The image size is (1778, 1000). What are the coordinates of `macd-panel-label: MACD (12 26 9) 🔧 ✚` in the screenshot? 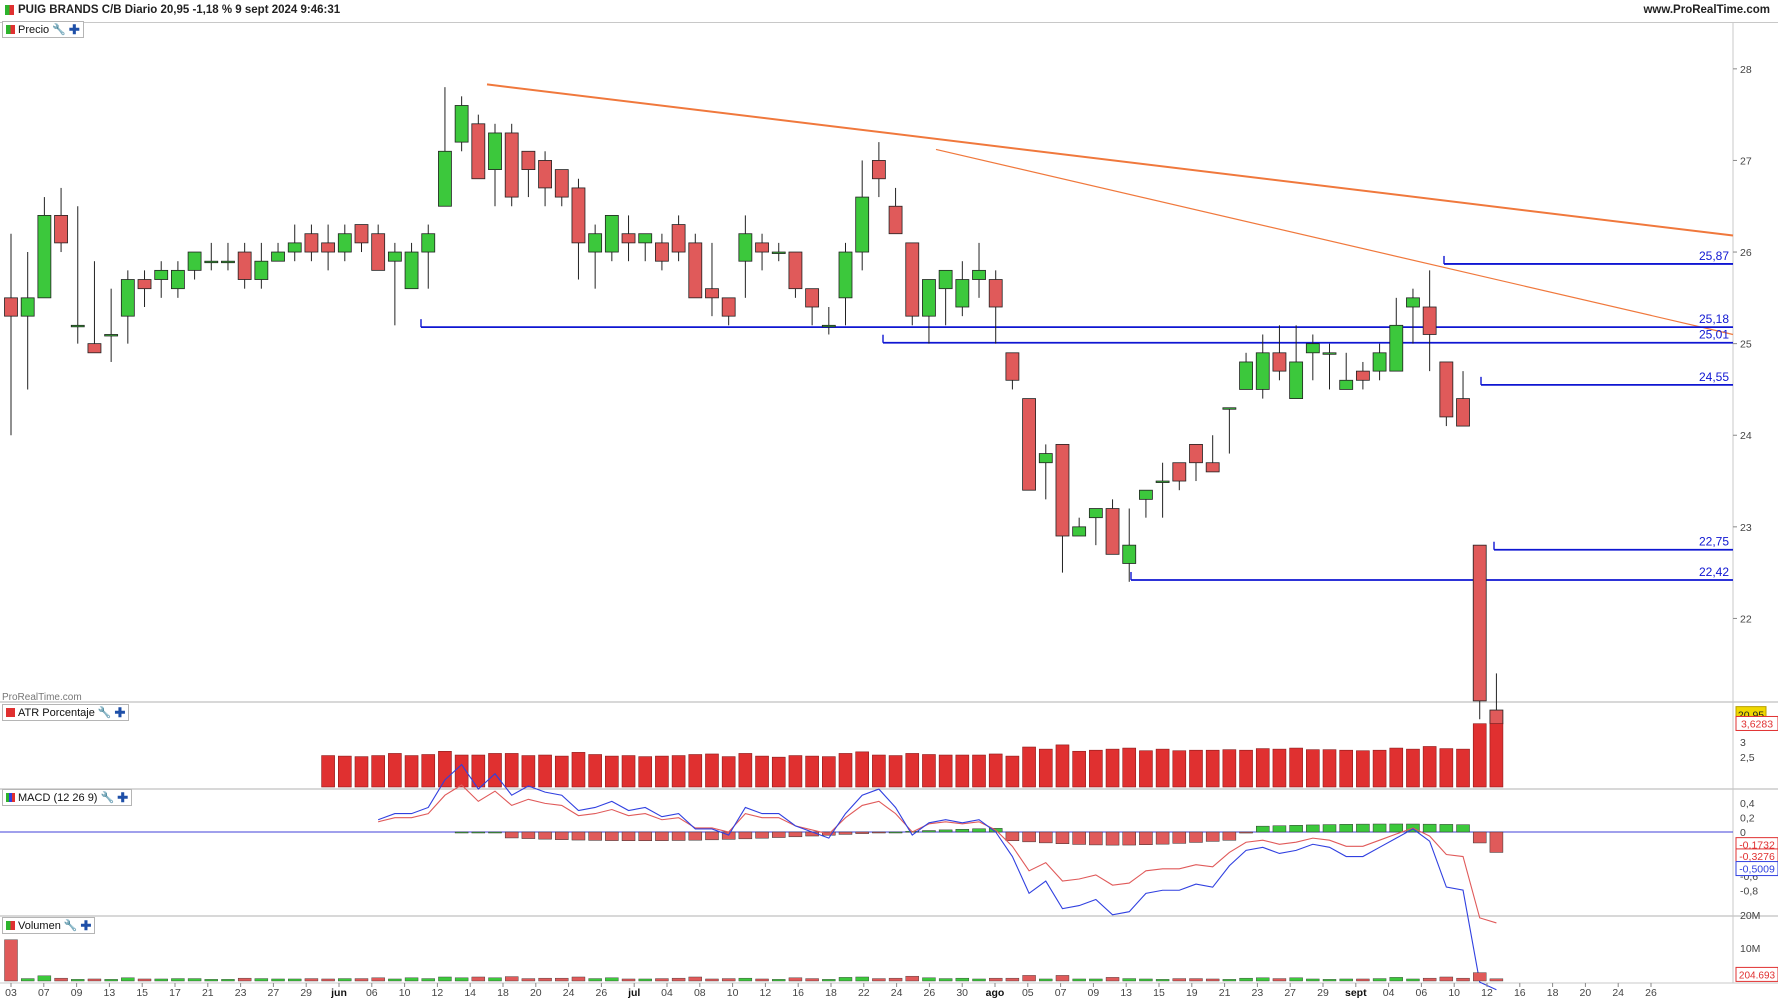 It's located at (67, 797).